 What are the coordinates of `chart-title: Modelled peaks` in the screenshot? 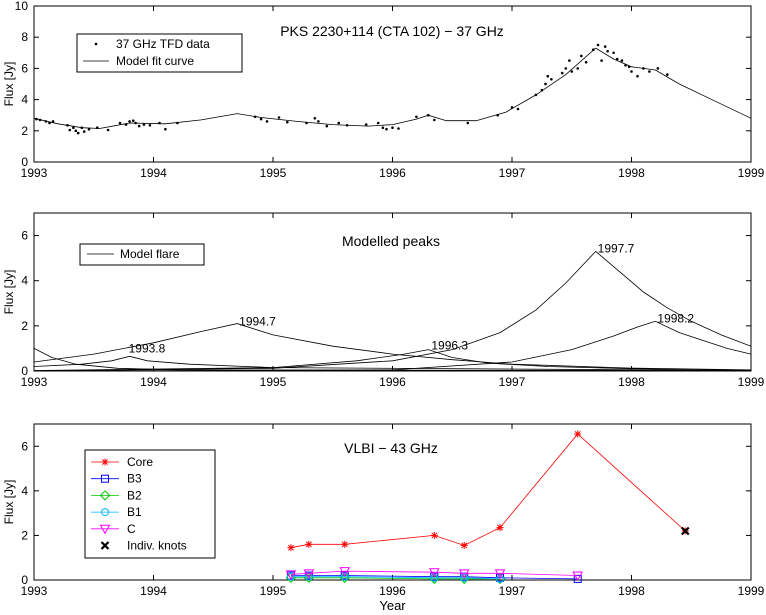 It's located at (391, 241).